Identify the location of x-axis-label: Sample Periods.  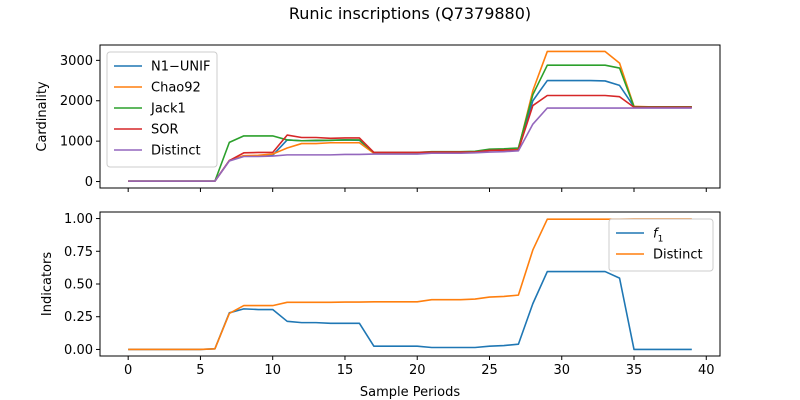
(410, 392).